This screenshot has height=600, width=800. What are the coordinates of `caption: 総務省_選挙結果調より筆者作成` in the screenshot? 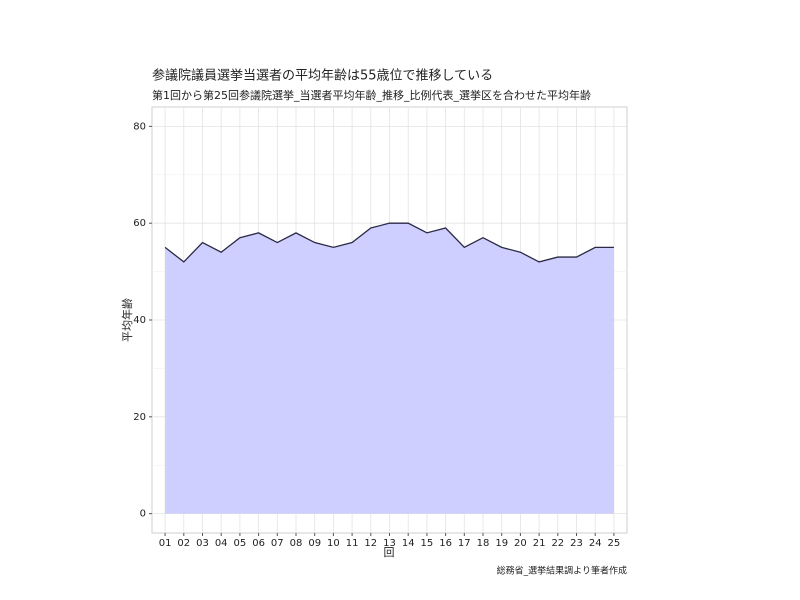 It's located at (562, 571).